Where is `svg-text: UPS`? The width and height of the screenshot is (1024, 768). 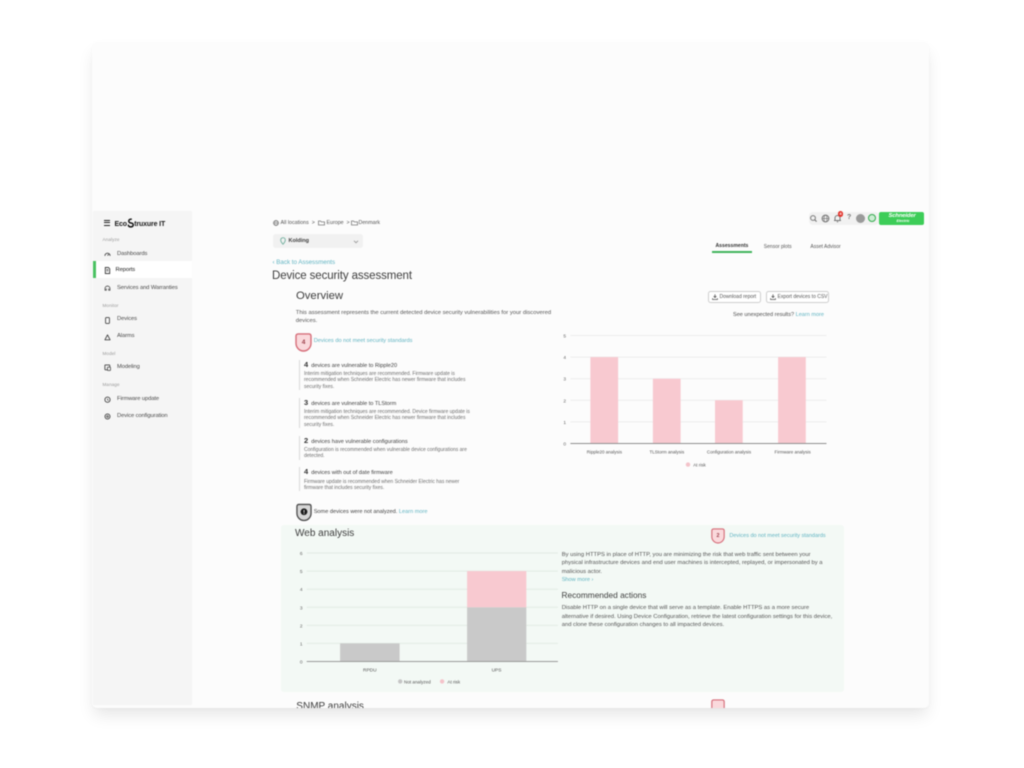
svg-text: UPS is located at coordinates (497, 670).